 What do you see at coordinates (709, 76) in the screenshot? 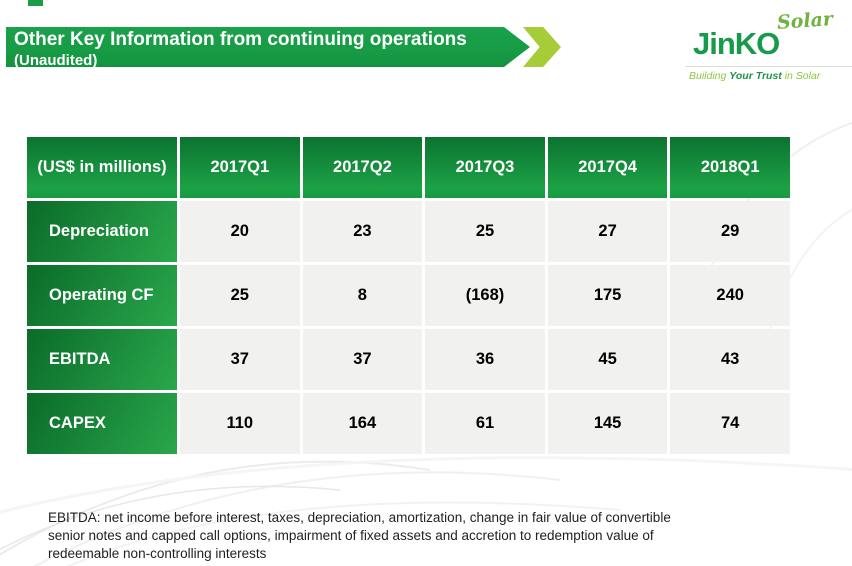
I see `tagline-prefix: Building` at bounding box center [709, 76].